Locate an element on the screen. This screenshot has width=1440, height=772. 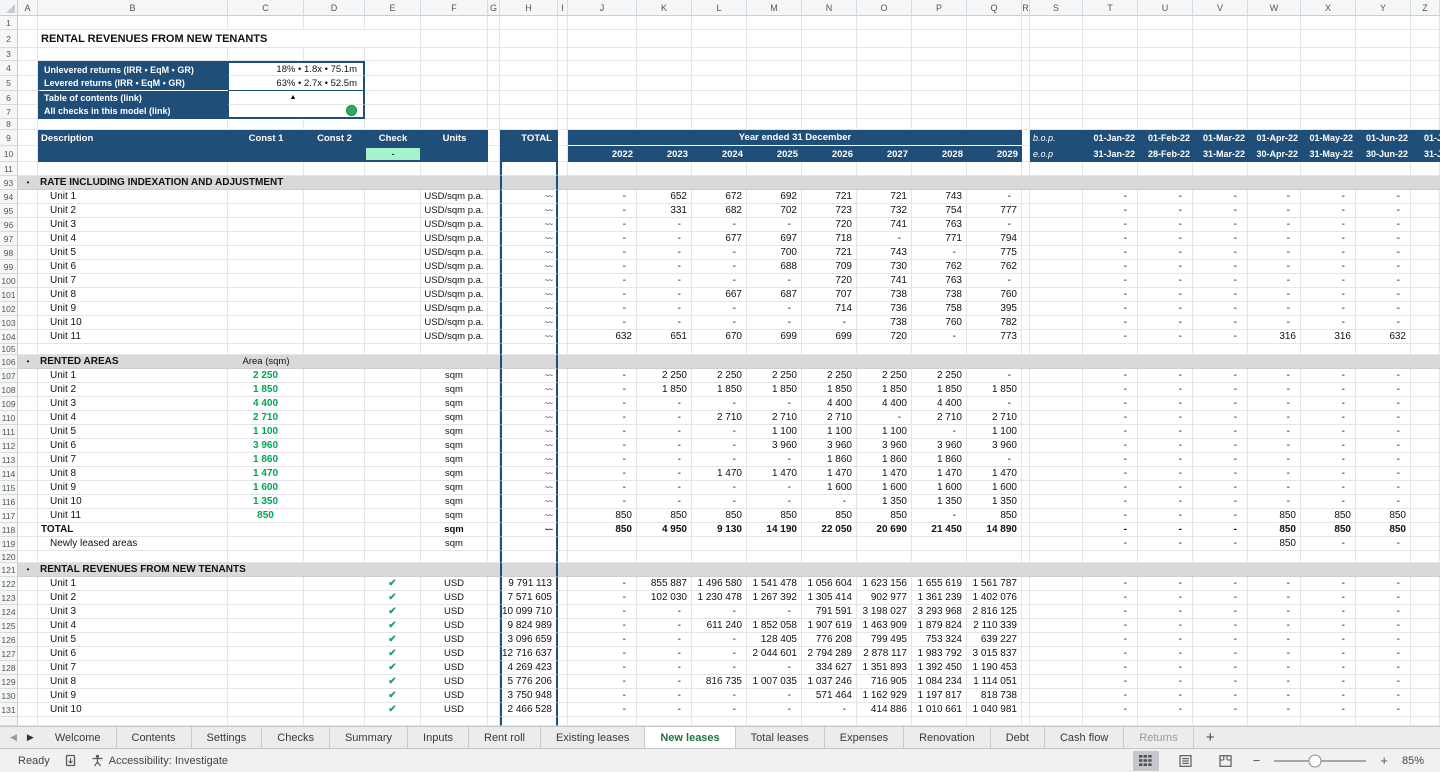
year-value-cell: 1 907 619 is located at coordinates (829, 626).